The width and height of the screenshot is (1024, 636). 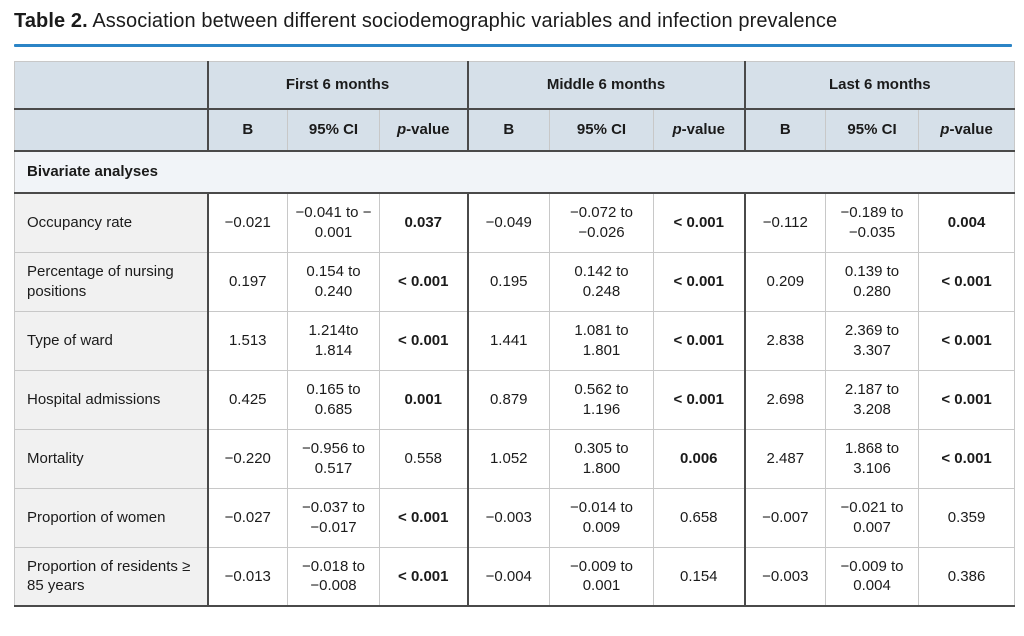 I want to click on b-value: 2.838, so click(x=785, y=340).